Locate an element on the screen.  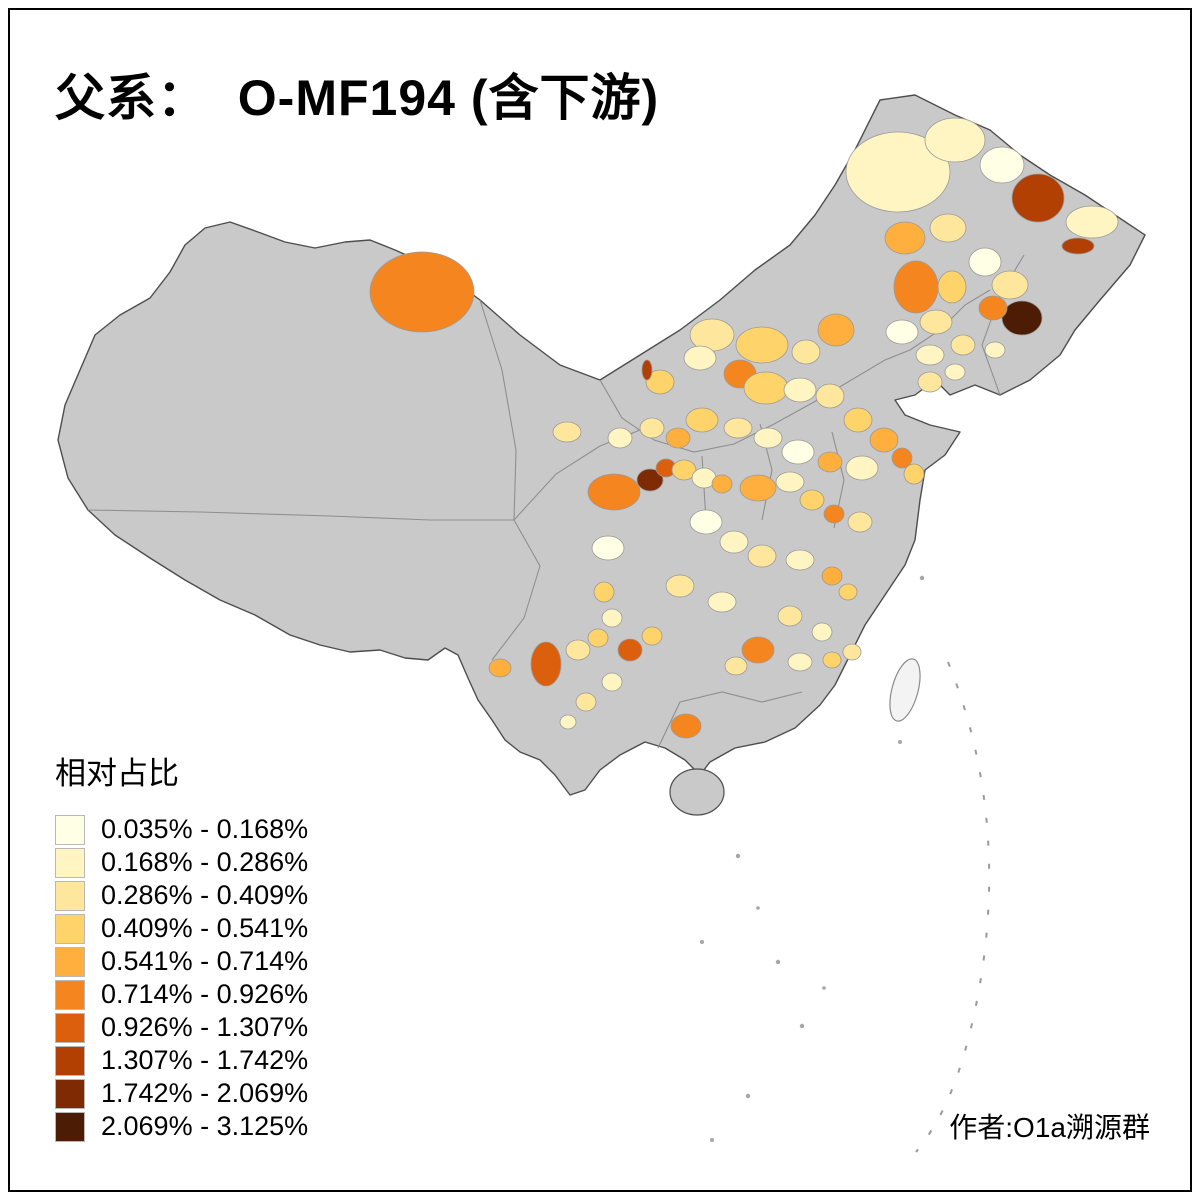
legend-label: 1.742% - 2.069% is located at coordinates (205, 1093).